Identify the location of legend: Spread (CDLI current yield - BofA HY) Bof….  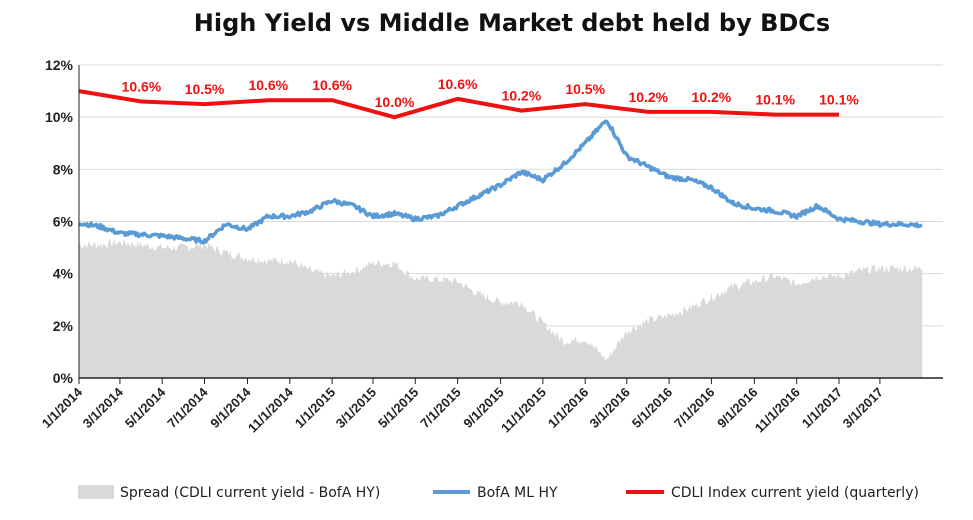
(498, 493).